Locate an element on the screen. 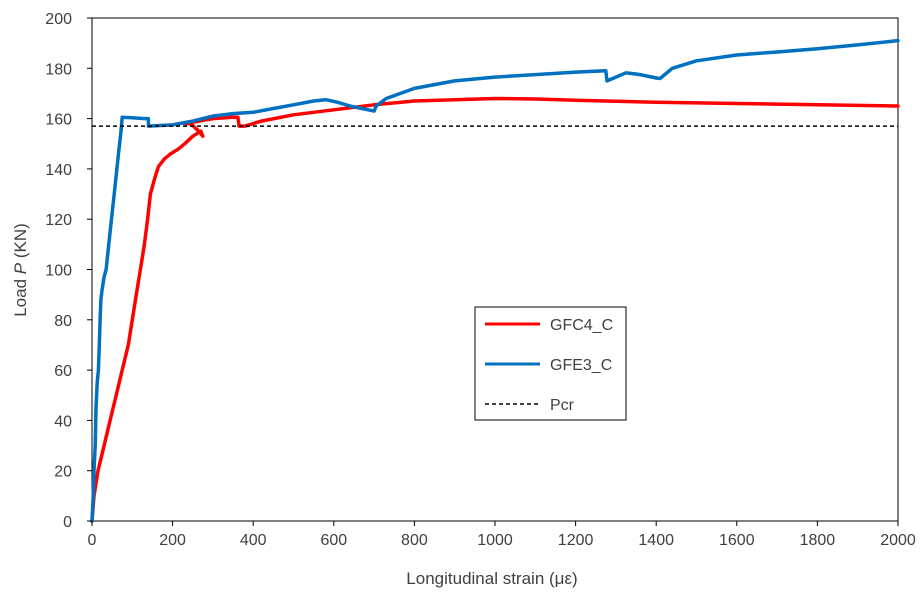  y-tick-label: 0 is located at coordinates (67, 522).